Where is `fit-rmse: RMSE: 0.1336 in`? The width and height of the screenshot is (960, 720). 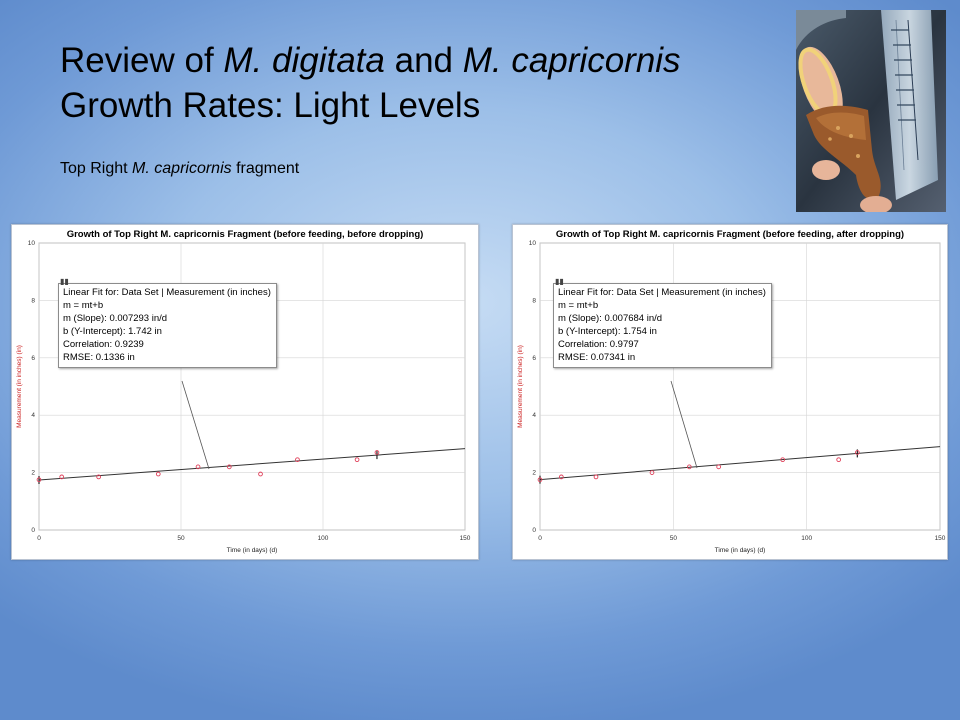 fit-rmse: RMSE: 0.1336 in is located at coordinates (99, 357).